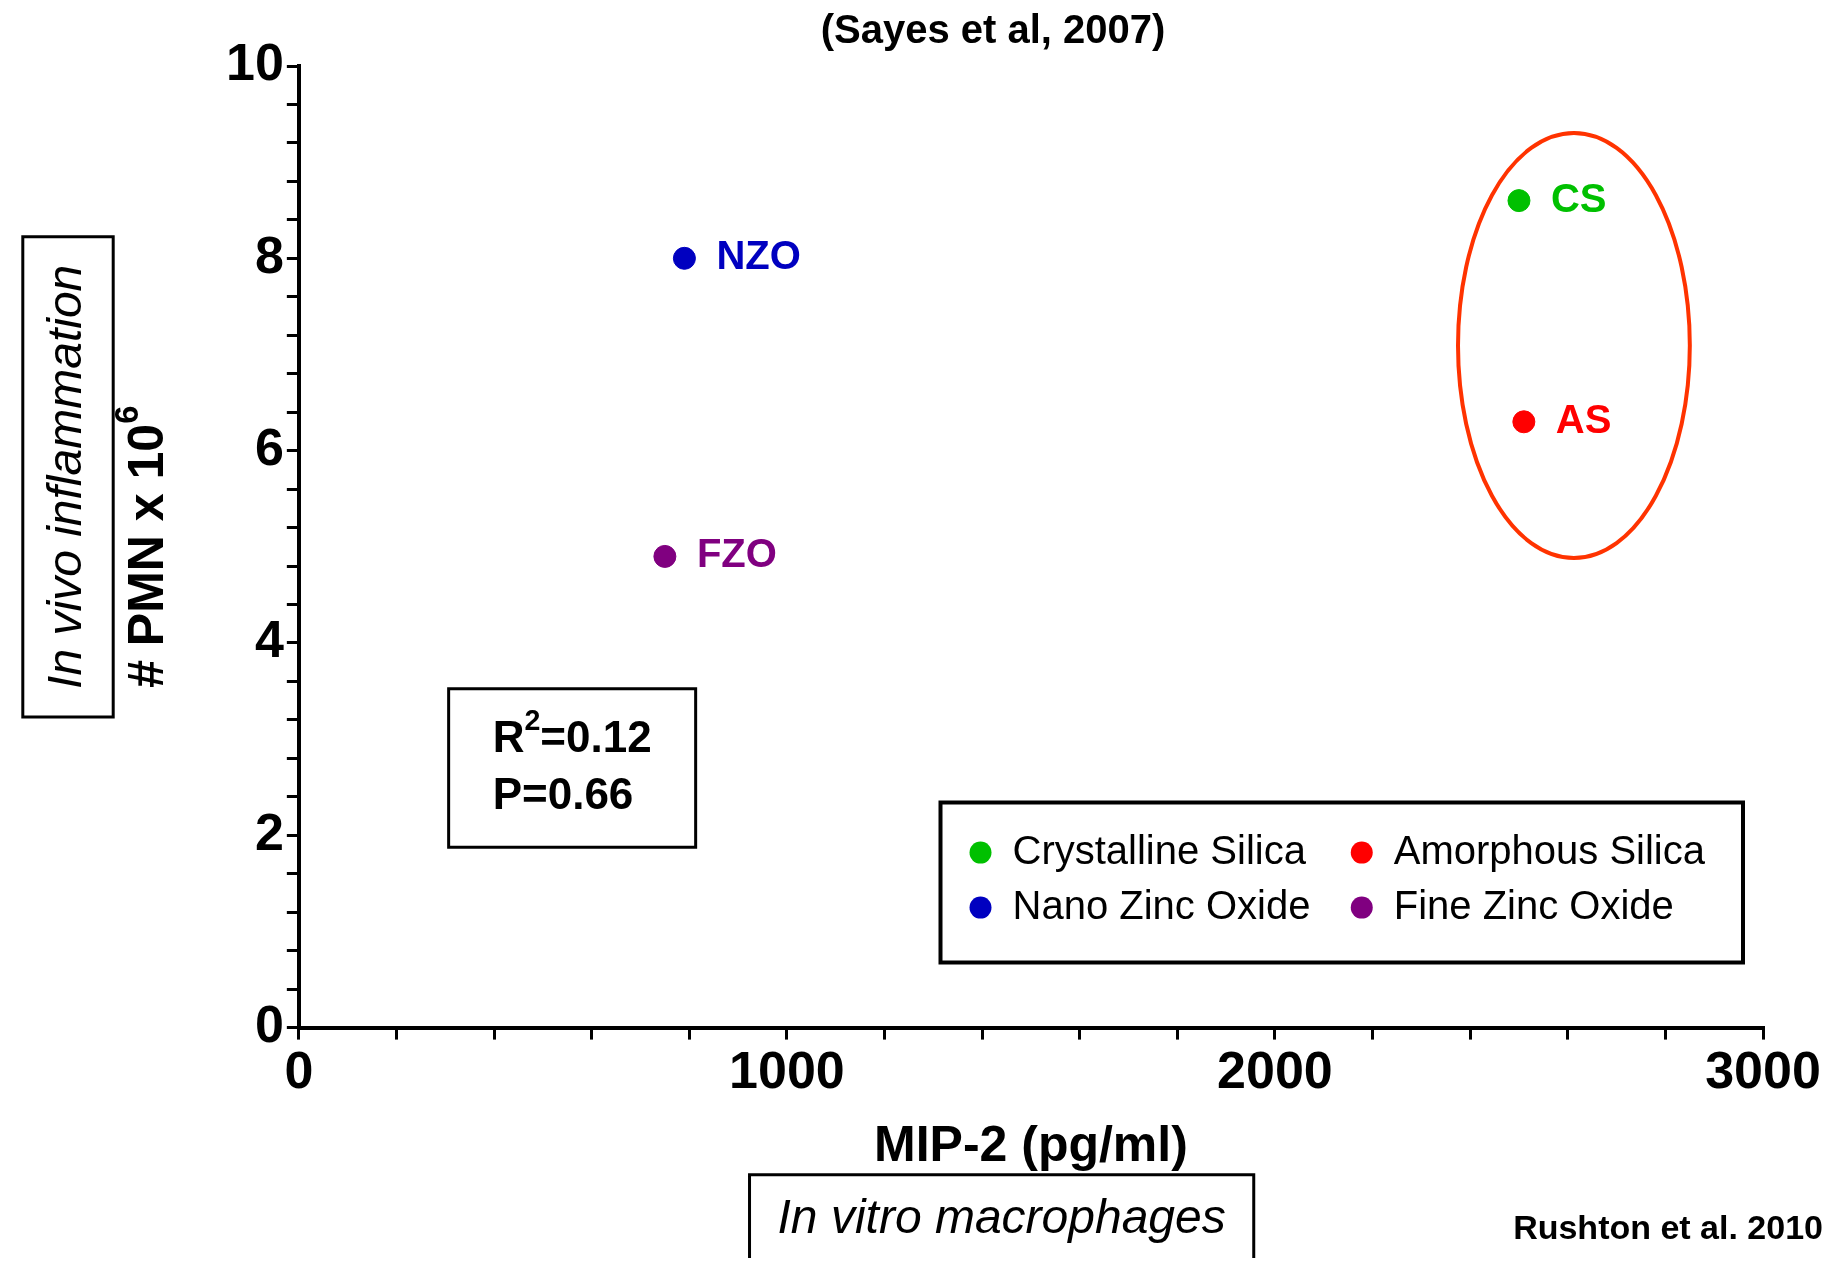 This screenshot has height=1268, width=1841. What do you see at coordinates (269, 254) in the screenshot?
I see `y-tick-label: 8` at bounding box center [269, 254].